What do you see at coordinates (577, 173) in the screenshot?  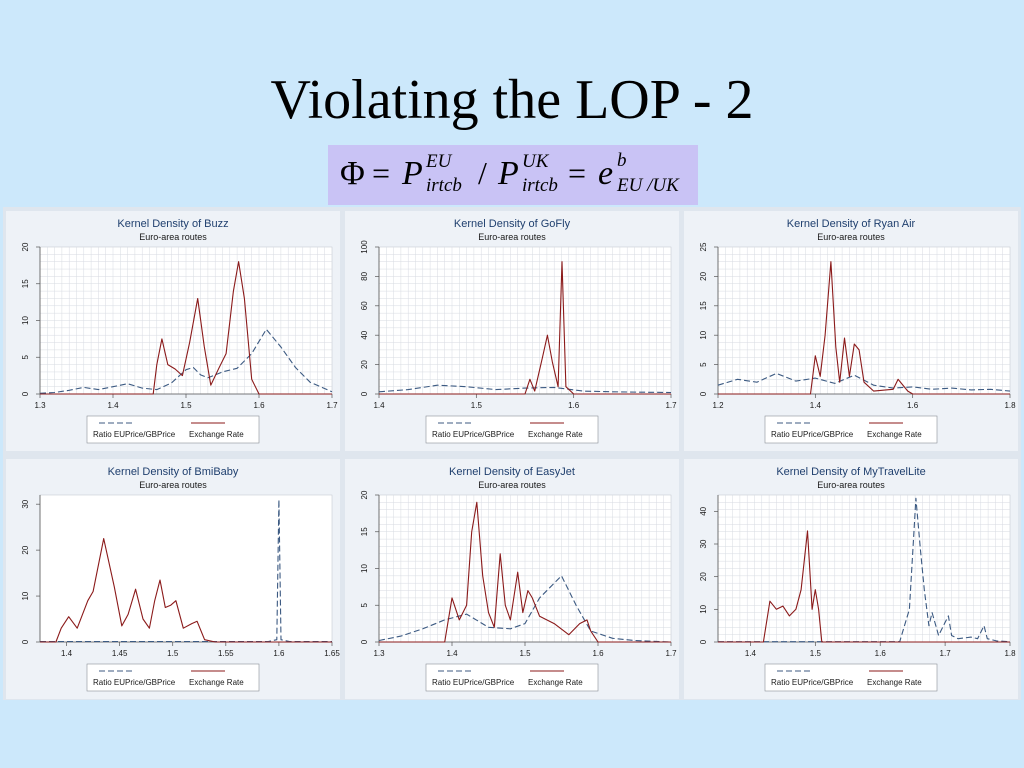 I see `formula-equals-2: =` at bounding box center [577, 173].